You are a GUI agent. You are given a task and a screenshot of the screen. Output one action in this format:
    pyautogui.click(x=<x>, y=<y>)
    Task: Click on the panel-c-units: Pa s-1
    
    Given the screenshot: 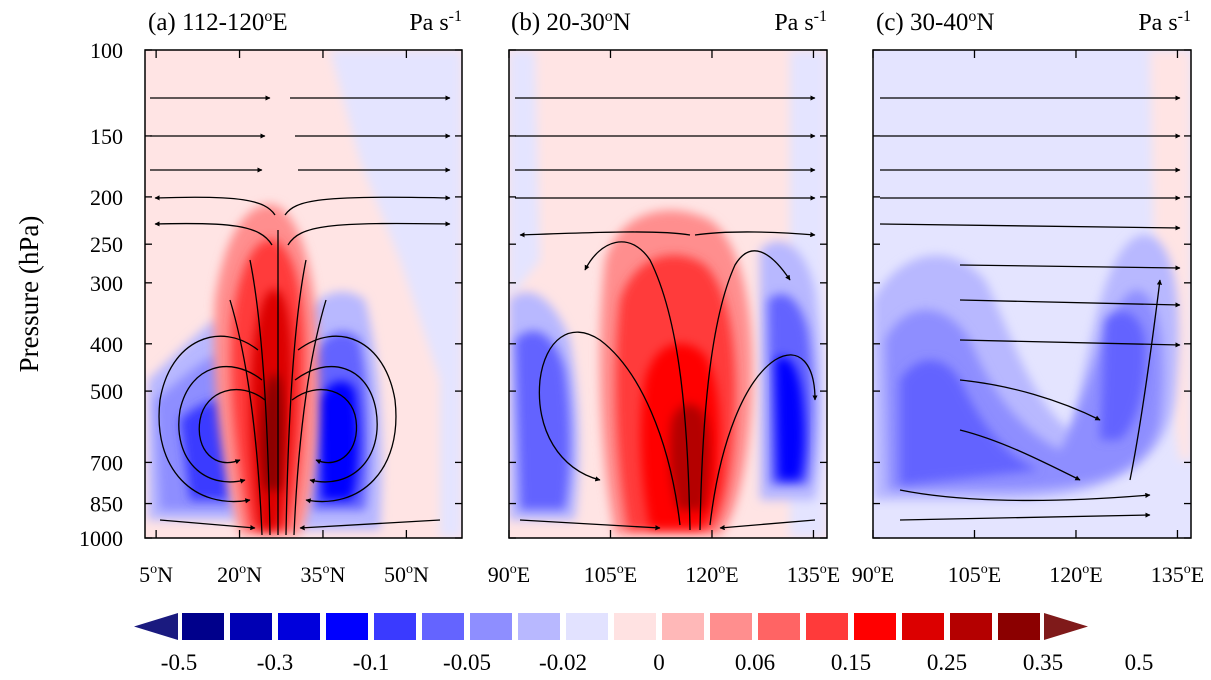 What is the action you would take?
    pyautogui.click(x=1164, y=22)
    